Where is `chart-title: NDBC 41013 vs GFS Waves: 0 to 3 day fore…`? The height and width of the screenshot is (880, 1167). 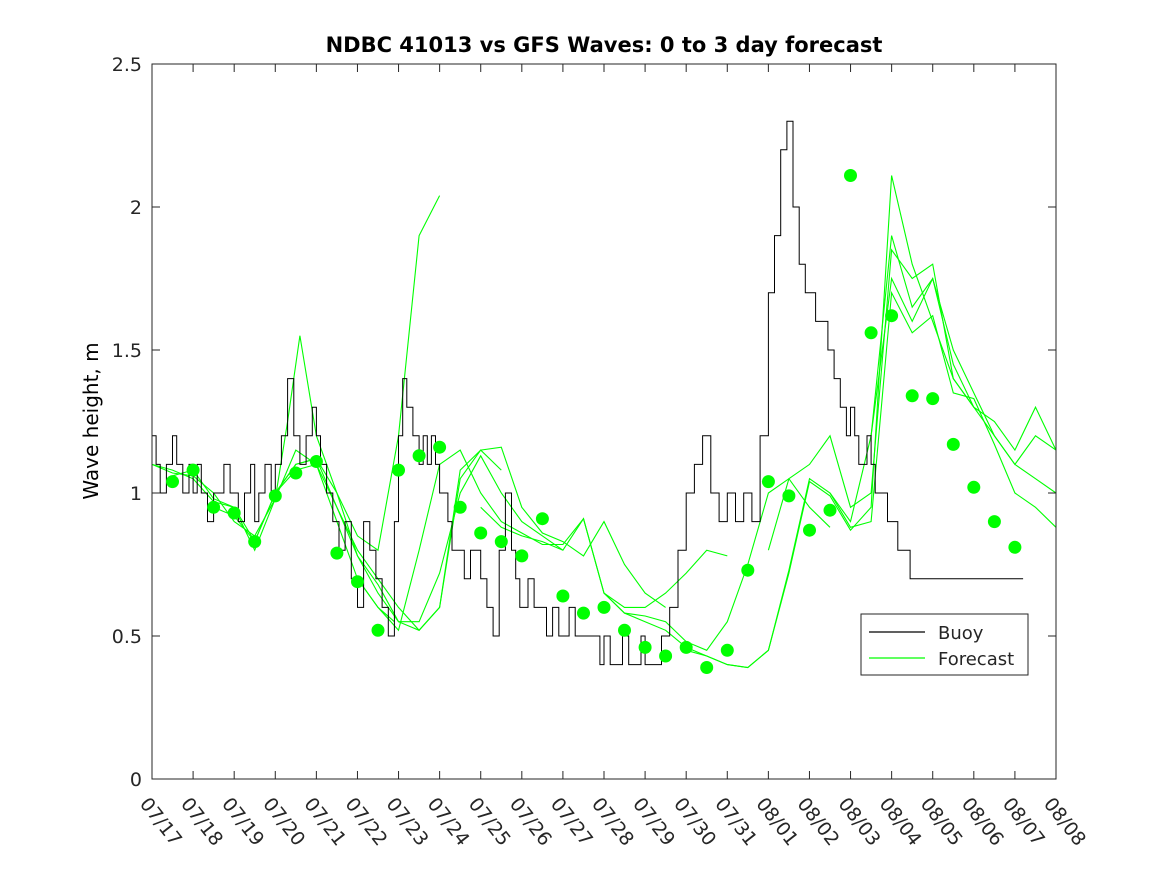
chart-title: NDBC 41013 vs GFS Waves: 0 to 3 day fore… is located at coordinates (604, 45).